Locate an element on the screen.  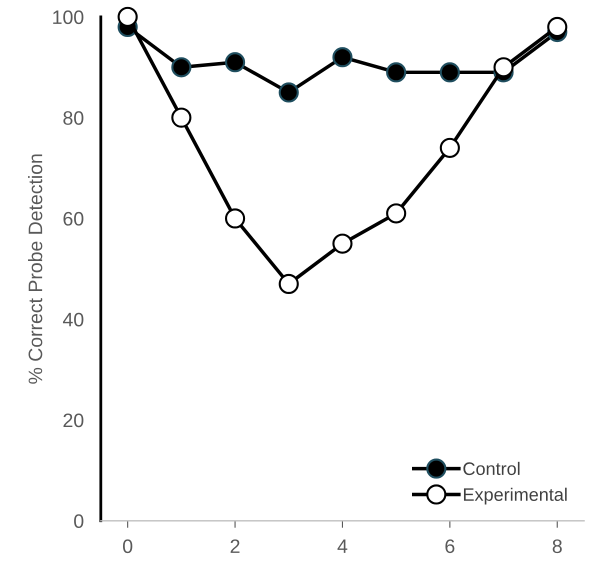
x-tick-label: 0 is located at coordinates (127, 546).